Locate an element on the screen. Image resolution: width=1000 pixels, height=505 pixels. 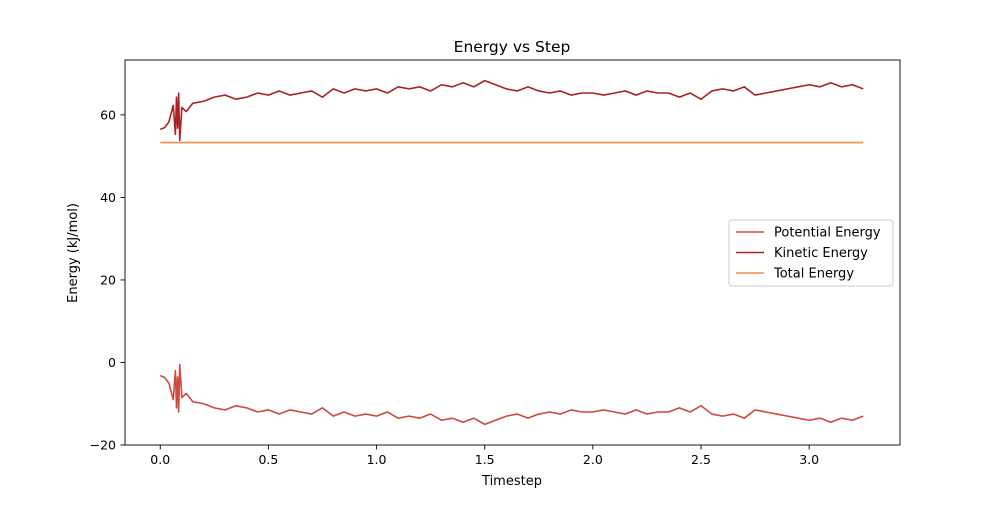
y-tick-label: −20 is located at coordinates (103, 445).